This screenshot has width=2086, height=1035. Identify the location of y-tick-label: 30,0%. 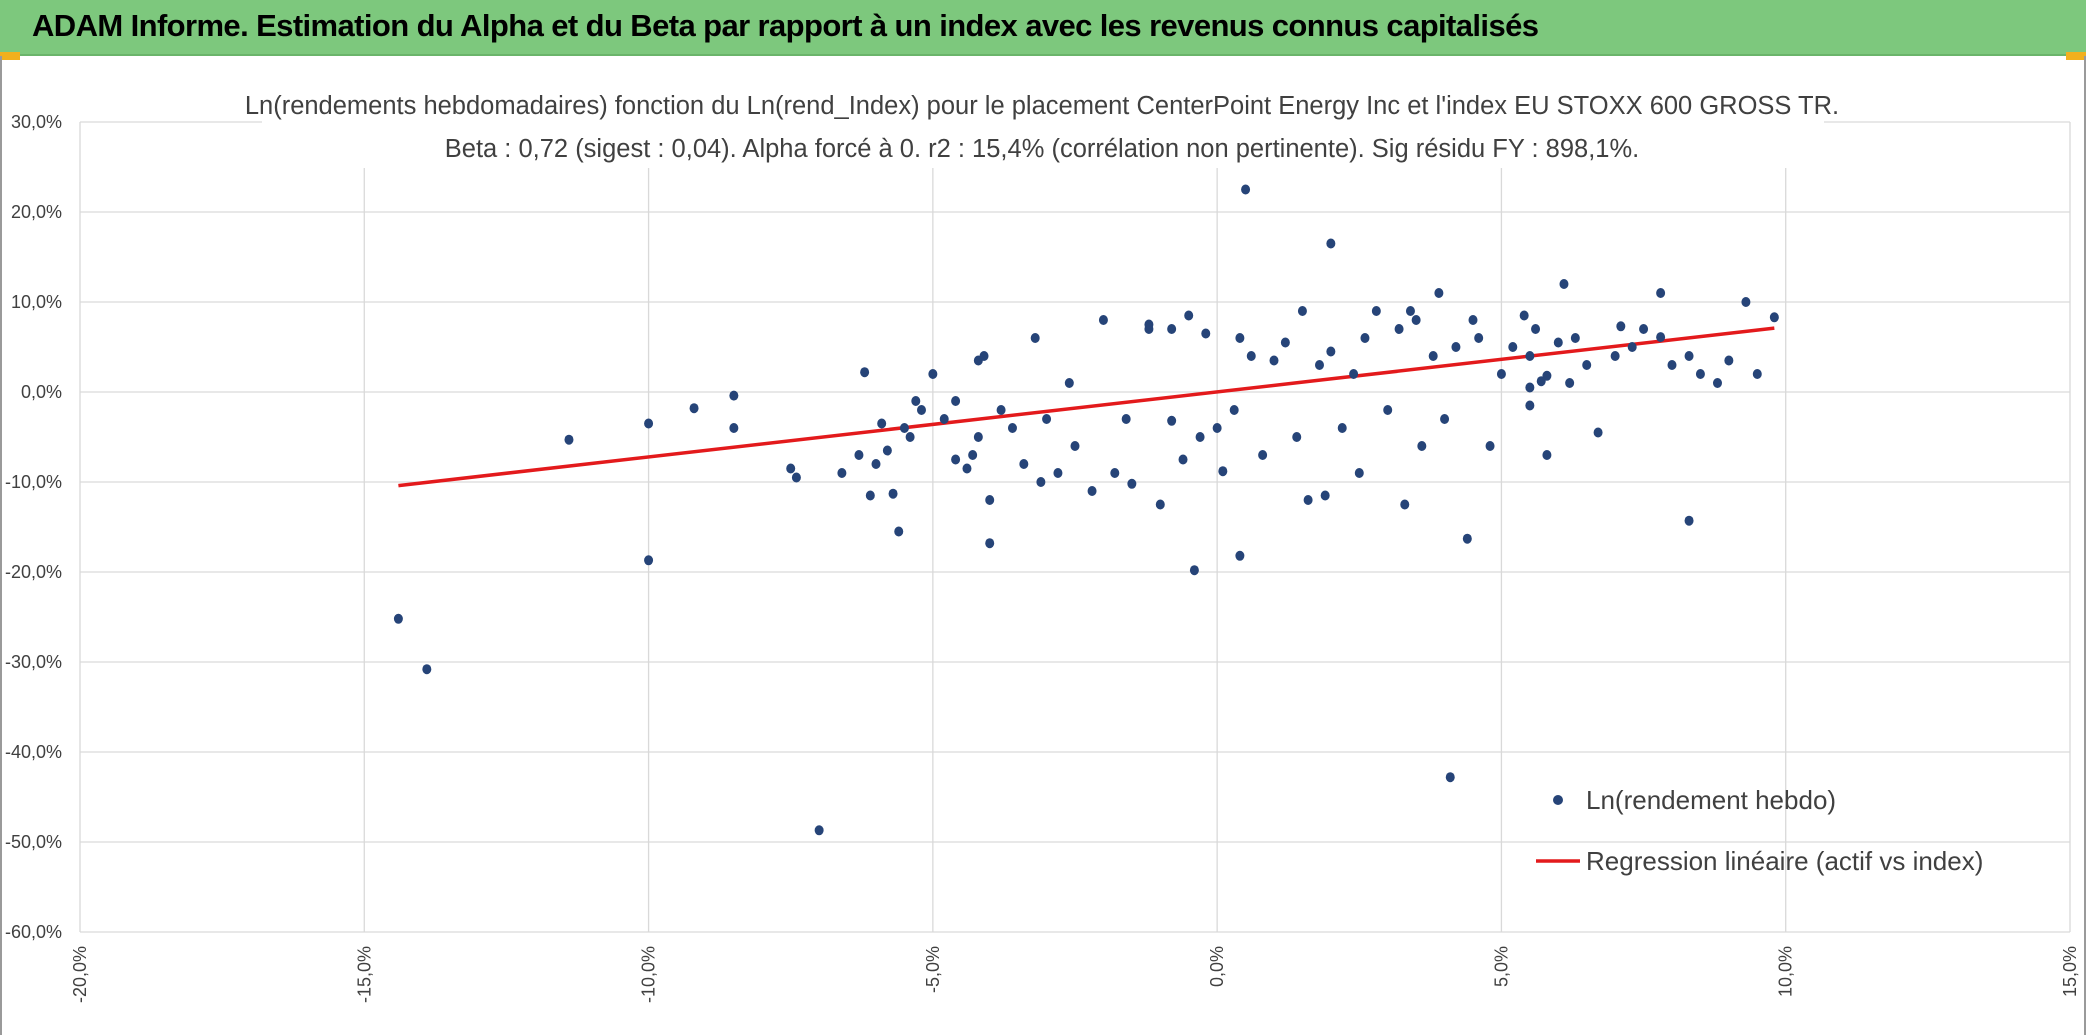
(36, 122).